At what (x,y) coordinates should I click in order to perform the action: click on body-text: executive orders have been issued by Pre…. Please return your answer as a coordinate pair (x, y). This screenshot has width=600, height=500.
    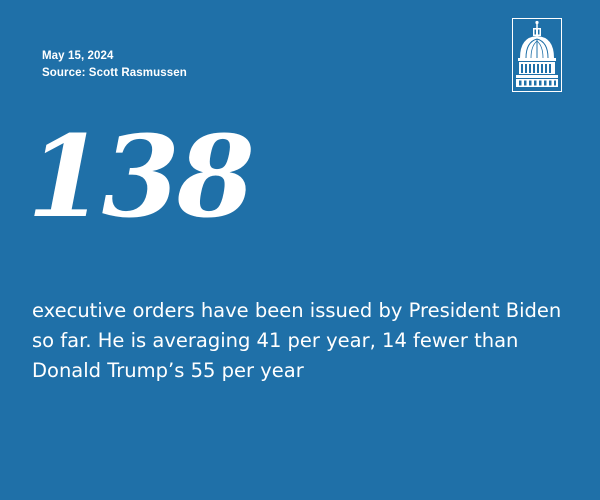
    Looking at the image, I should click on (297, 340).